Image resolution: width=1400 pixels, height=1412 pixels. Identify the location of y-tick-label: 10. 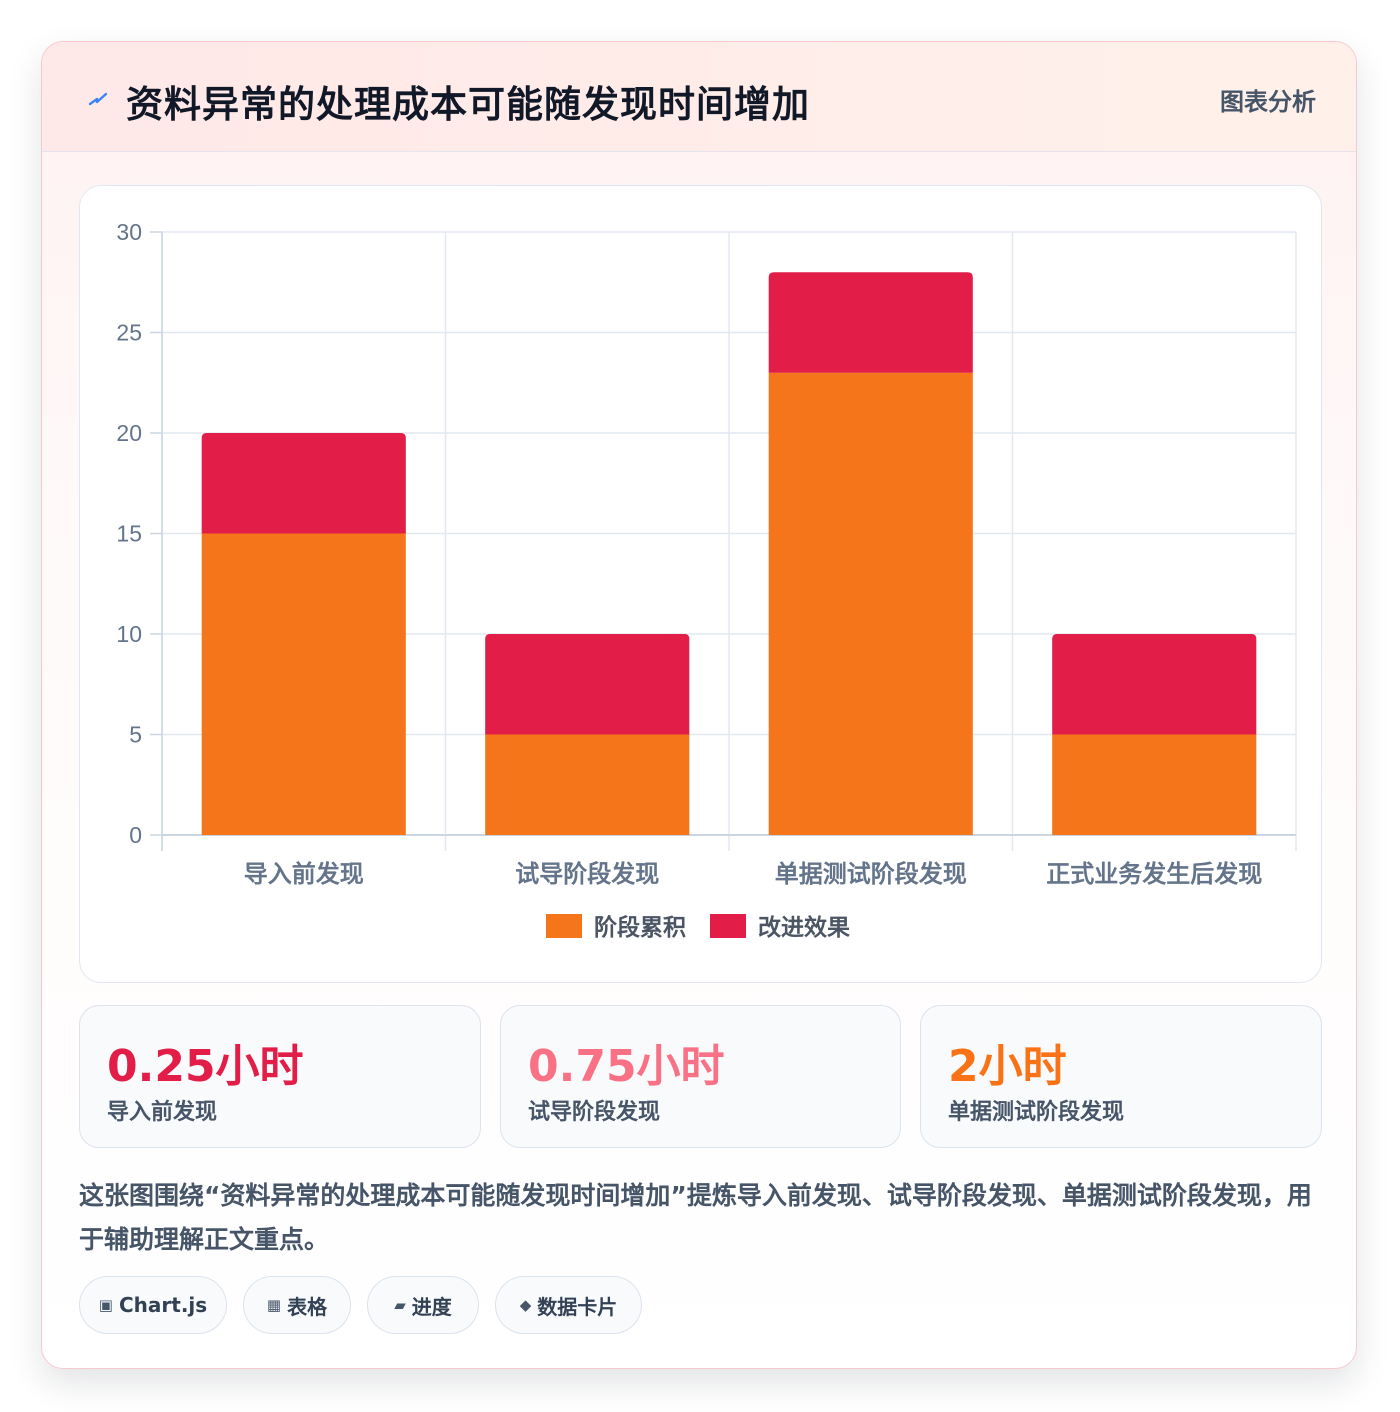
(129, 634).